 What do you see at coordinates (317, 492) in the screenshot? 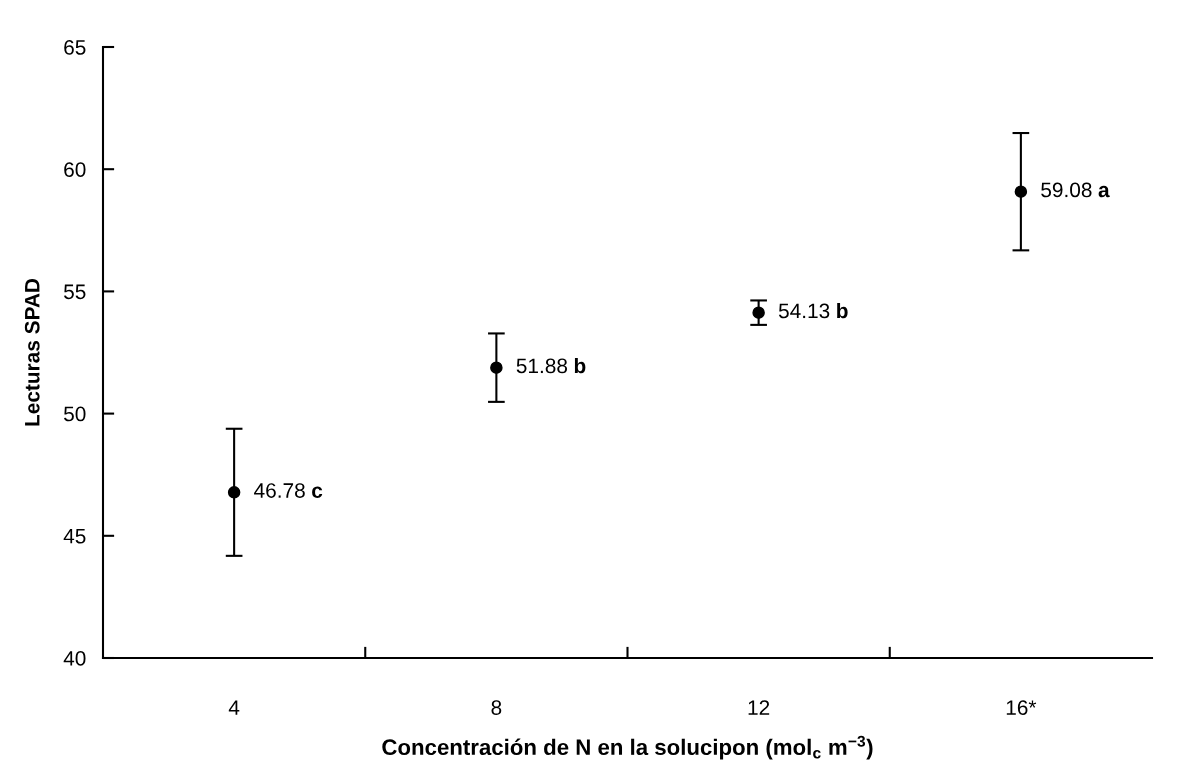
I see `annotation: c` at bounding box center [317, 492].